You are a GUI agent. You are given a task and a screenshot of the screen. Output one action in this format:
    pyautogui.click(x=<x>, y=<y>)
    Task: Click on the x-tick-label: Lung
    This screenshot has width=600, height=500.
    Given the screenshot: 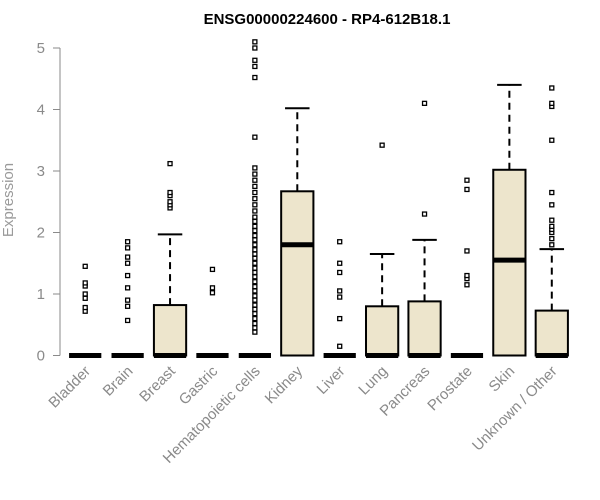 What is the action you would take?
    pyautogui.click(x=373, y=381)
    